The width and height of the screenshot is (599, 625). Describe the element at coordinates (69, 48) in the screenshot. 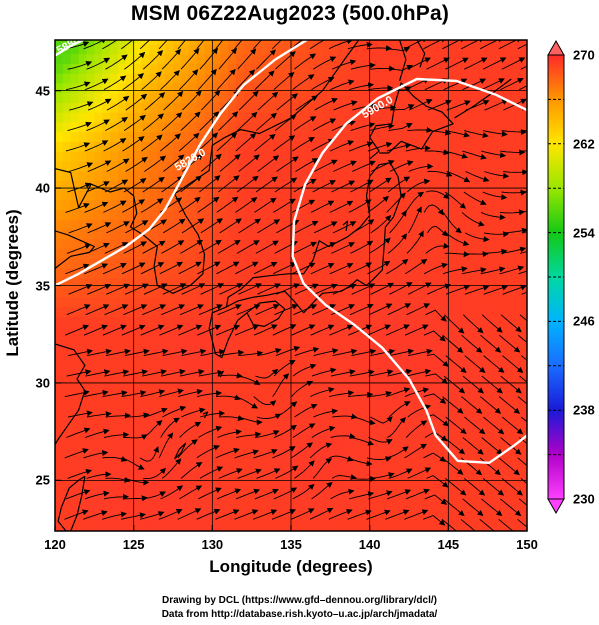

I see `contour-line` at that location.